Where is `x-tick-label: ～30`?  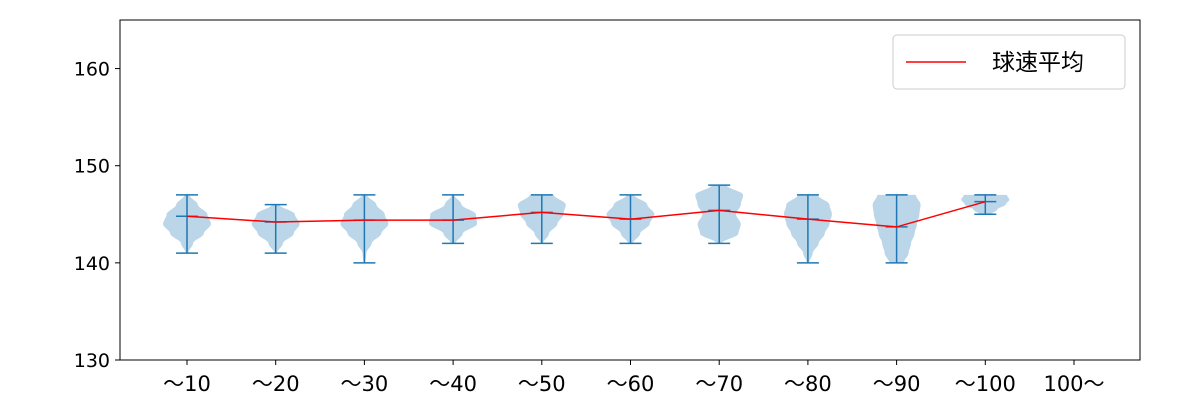
x-tick-label: ～30 is located at coordinates (365, 384).